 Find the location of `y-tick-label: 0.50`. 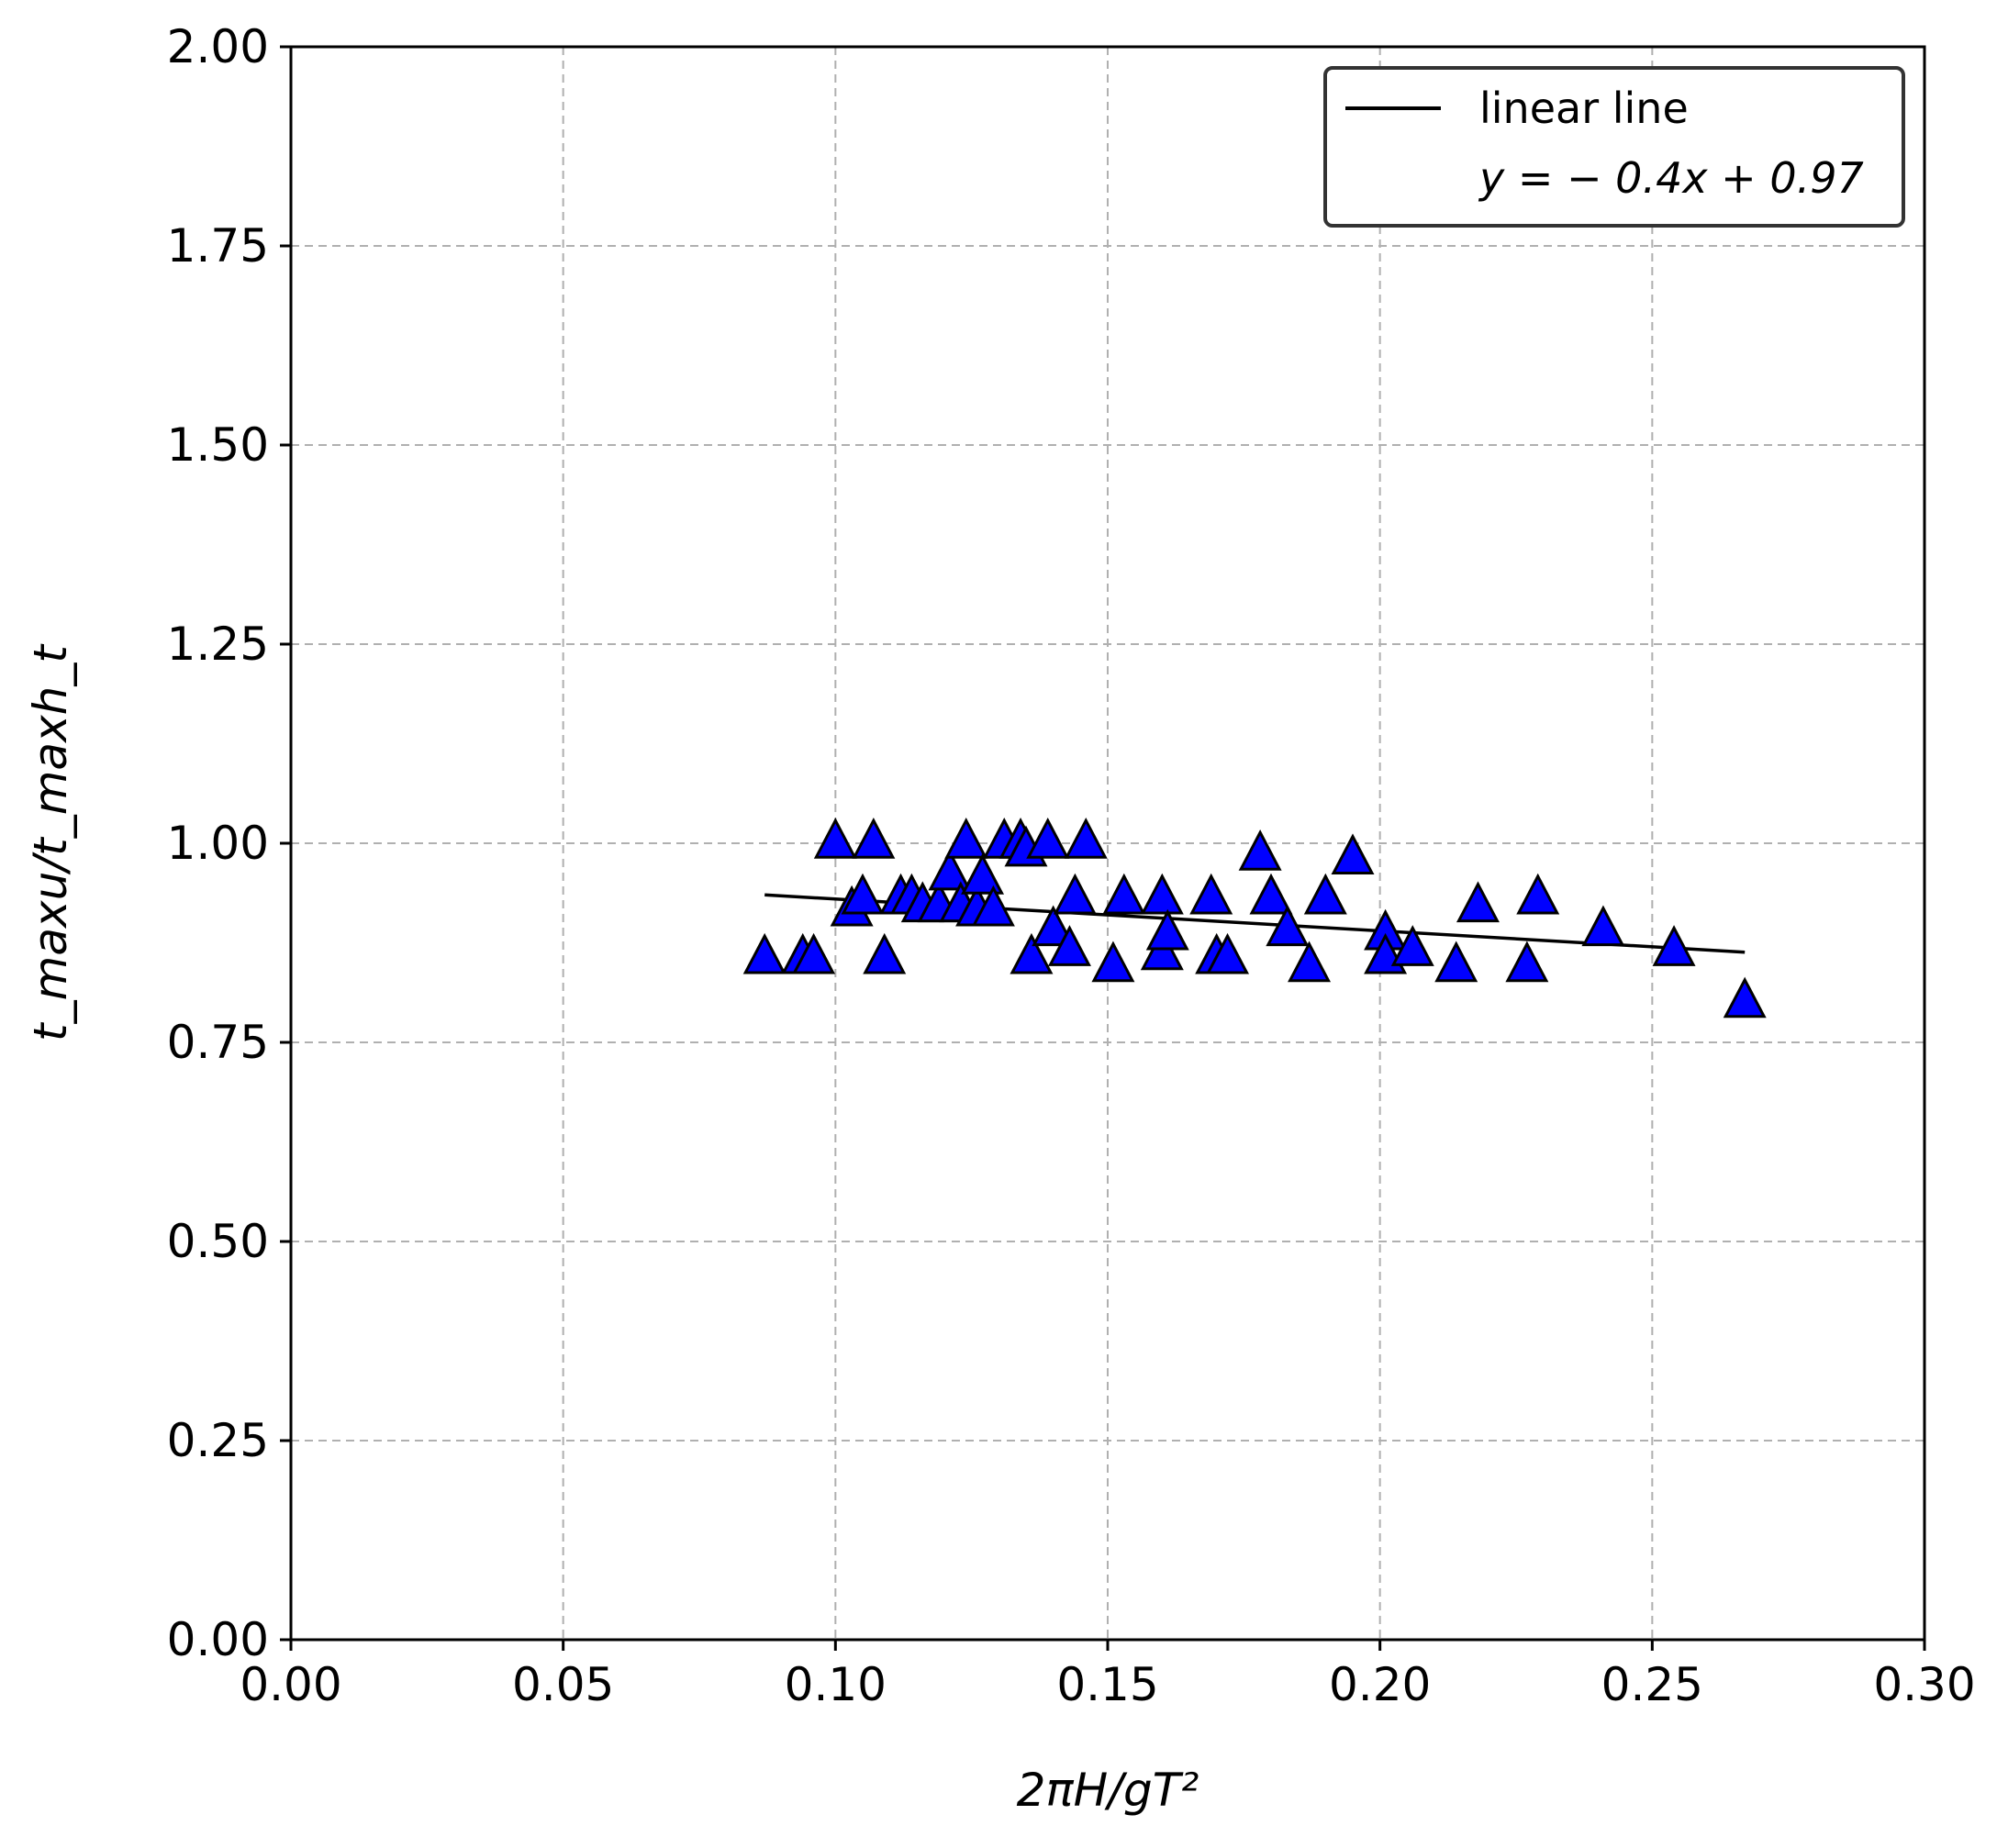

y-tick-label: 0.50 is located at coordinates (218, 1241).